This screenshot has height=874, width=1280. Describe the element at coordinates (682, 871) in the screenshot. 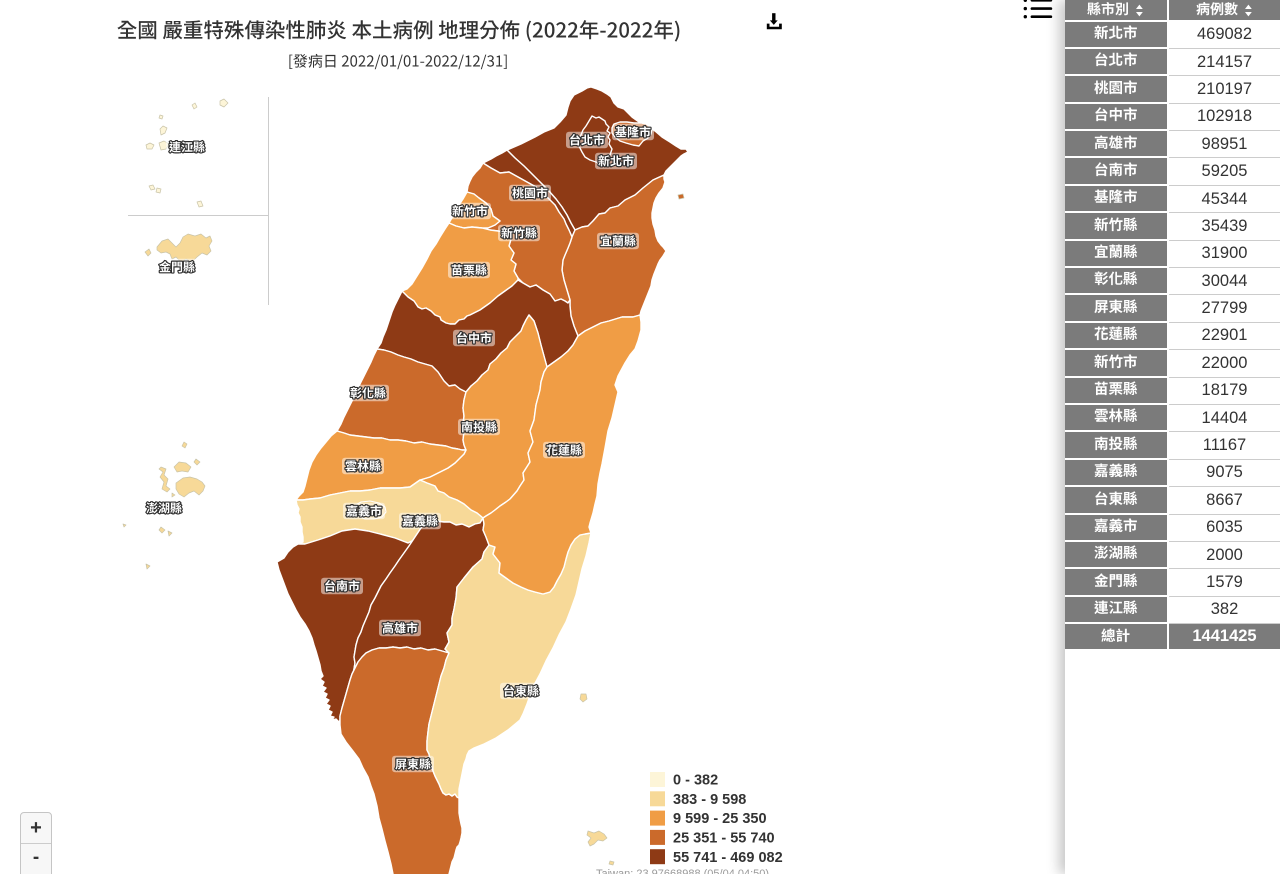

I see `svg-text:Taiwan: 23.97668988 (05/04 04:: Taiwan: 23.97668988 (05/04 04:50)` at that location.